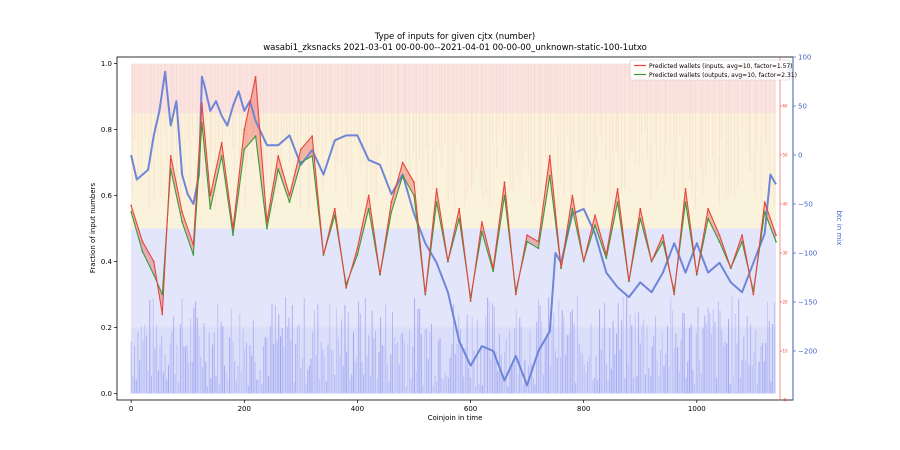 The image size is (900, 450). What do you see at coordinates (470, 409) in the screenshot?
I see `x-tick-label: 600` at bounding box center [470, 409].